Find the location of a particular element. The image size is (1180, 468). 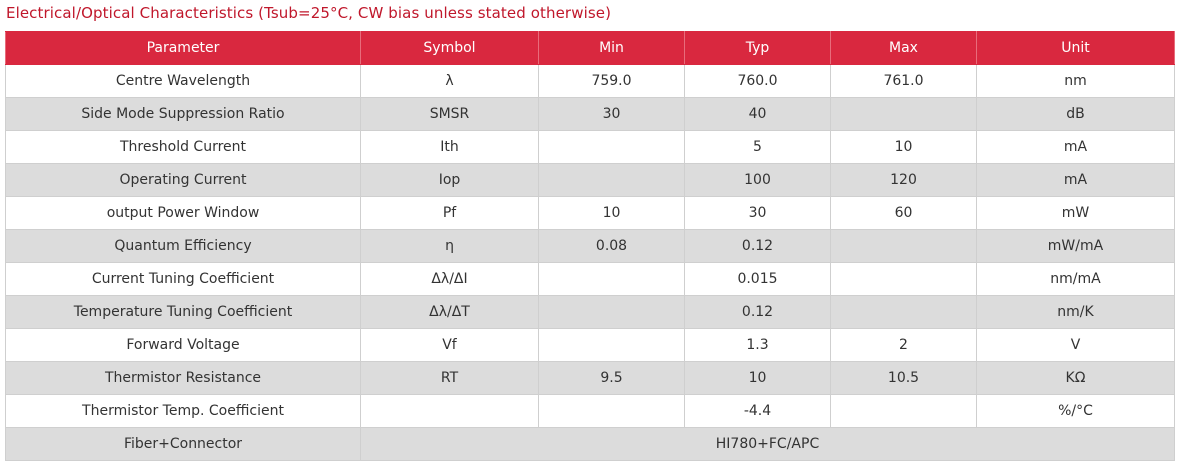

symbol-cell: Ith is located at coordinates (449, 147).